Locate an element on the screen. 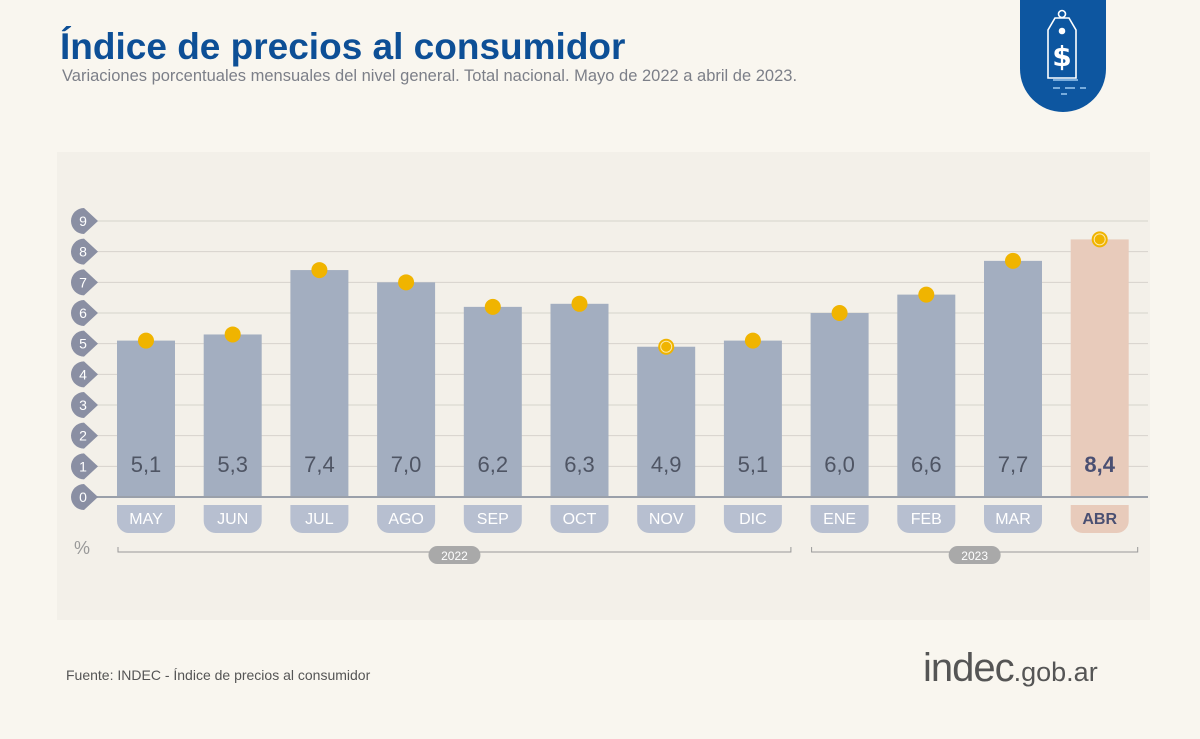 This screenshot has width=1200, height=739. category-label: MAY is located at coordinates (146, 519).